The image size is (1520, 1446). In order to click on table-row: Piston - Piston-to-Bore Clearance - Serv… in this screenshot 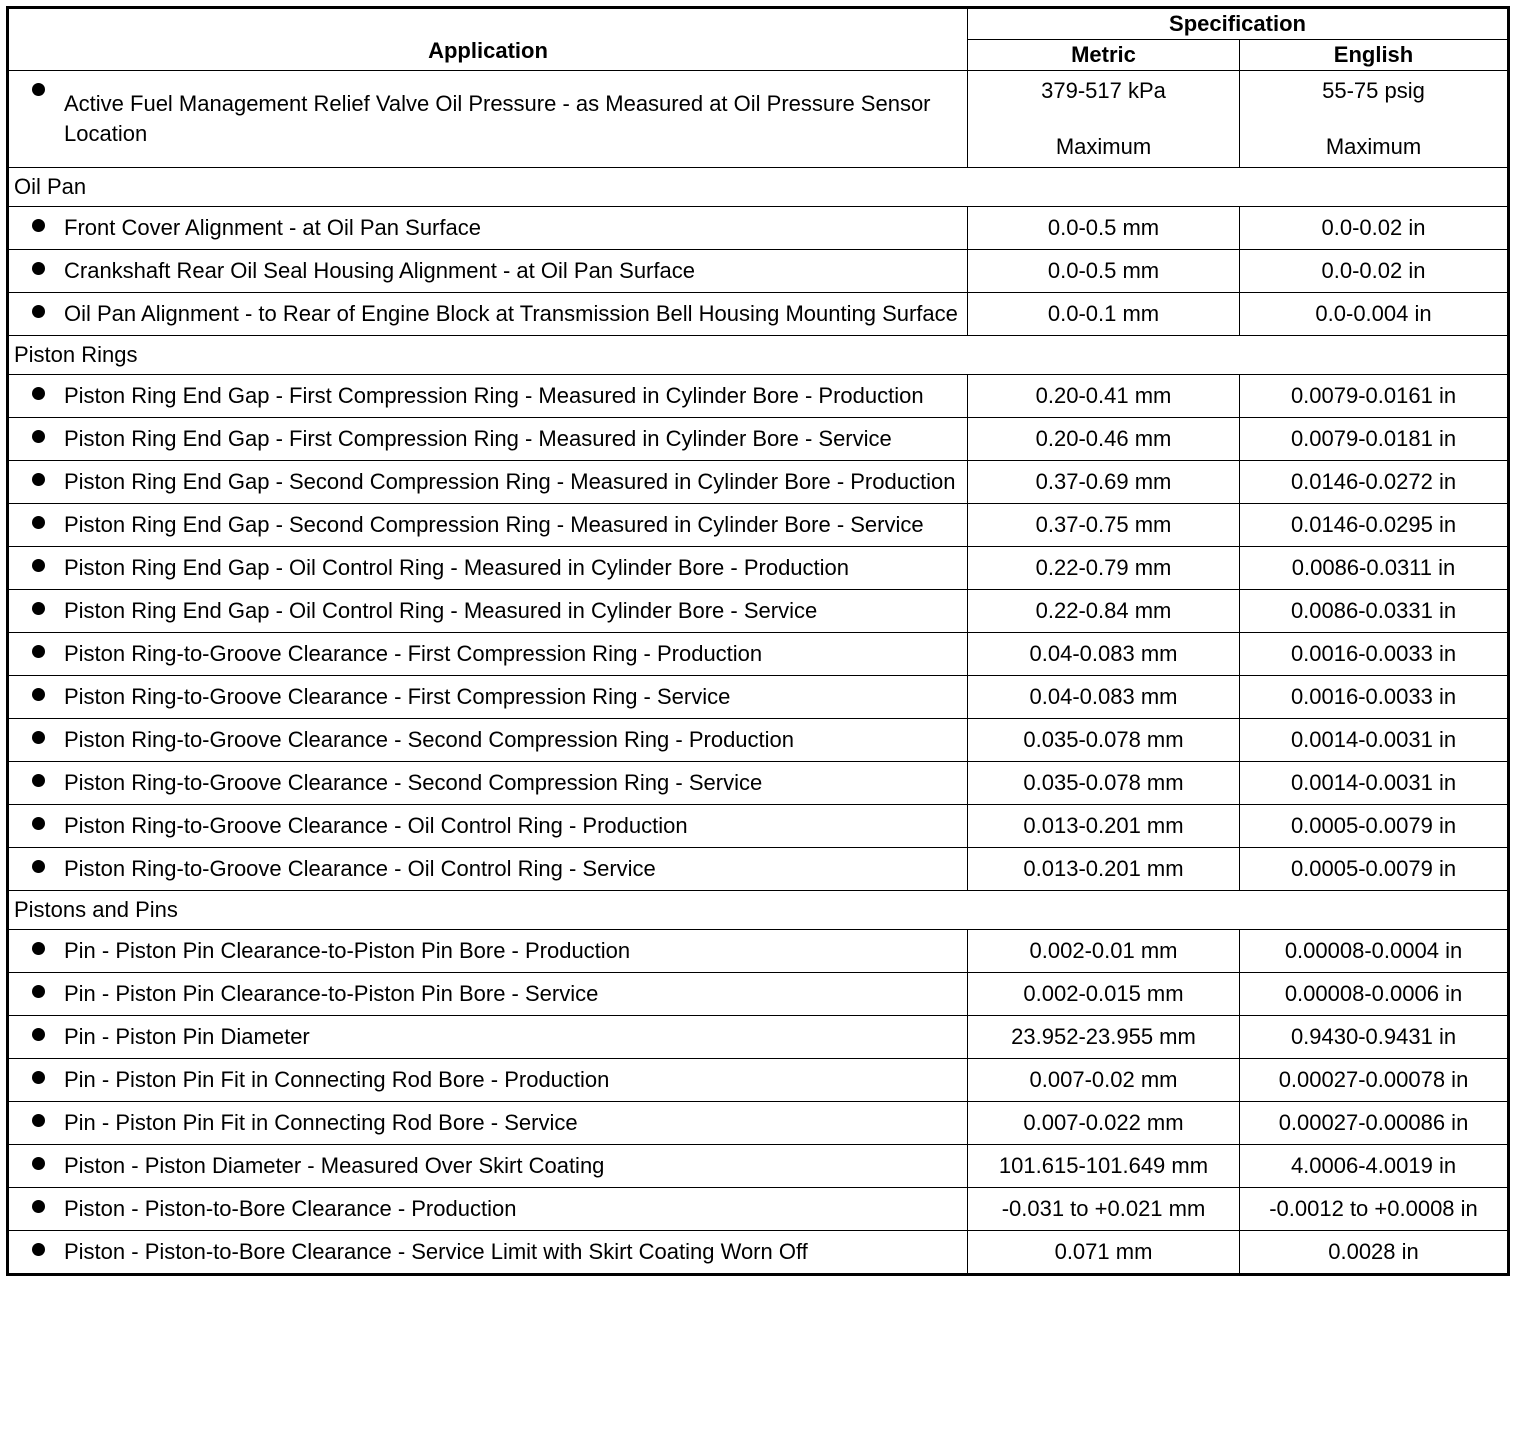, I will do `click(758, 1252)`.